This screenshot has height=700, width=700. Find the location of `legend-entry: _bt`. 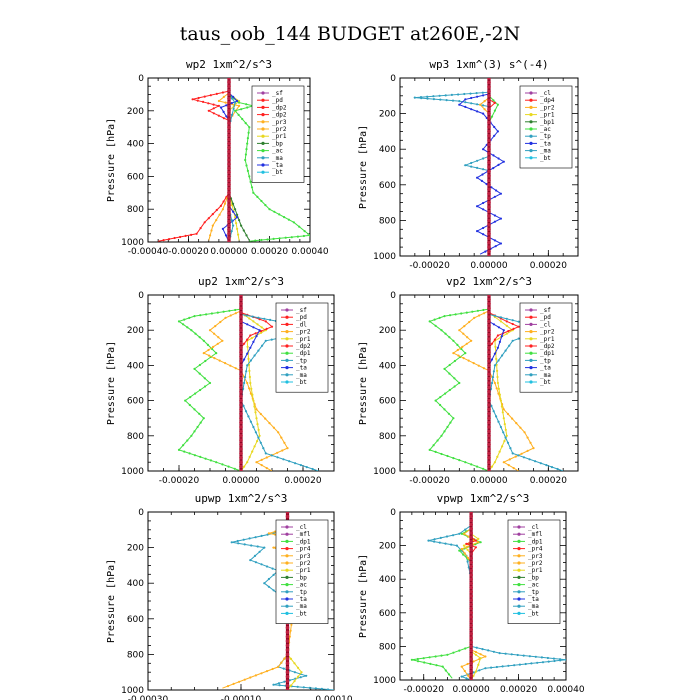

legend-entry: _bt is located at coordinates (277, 172).